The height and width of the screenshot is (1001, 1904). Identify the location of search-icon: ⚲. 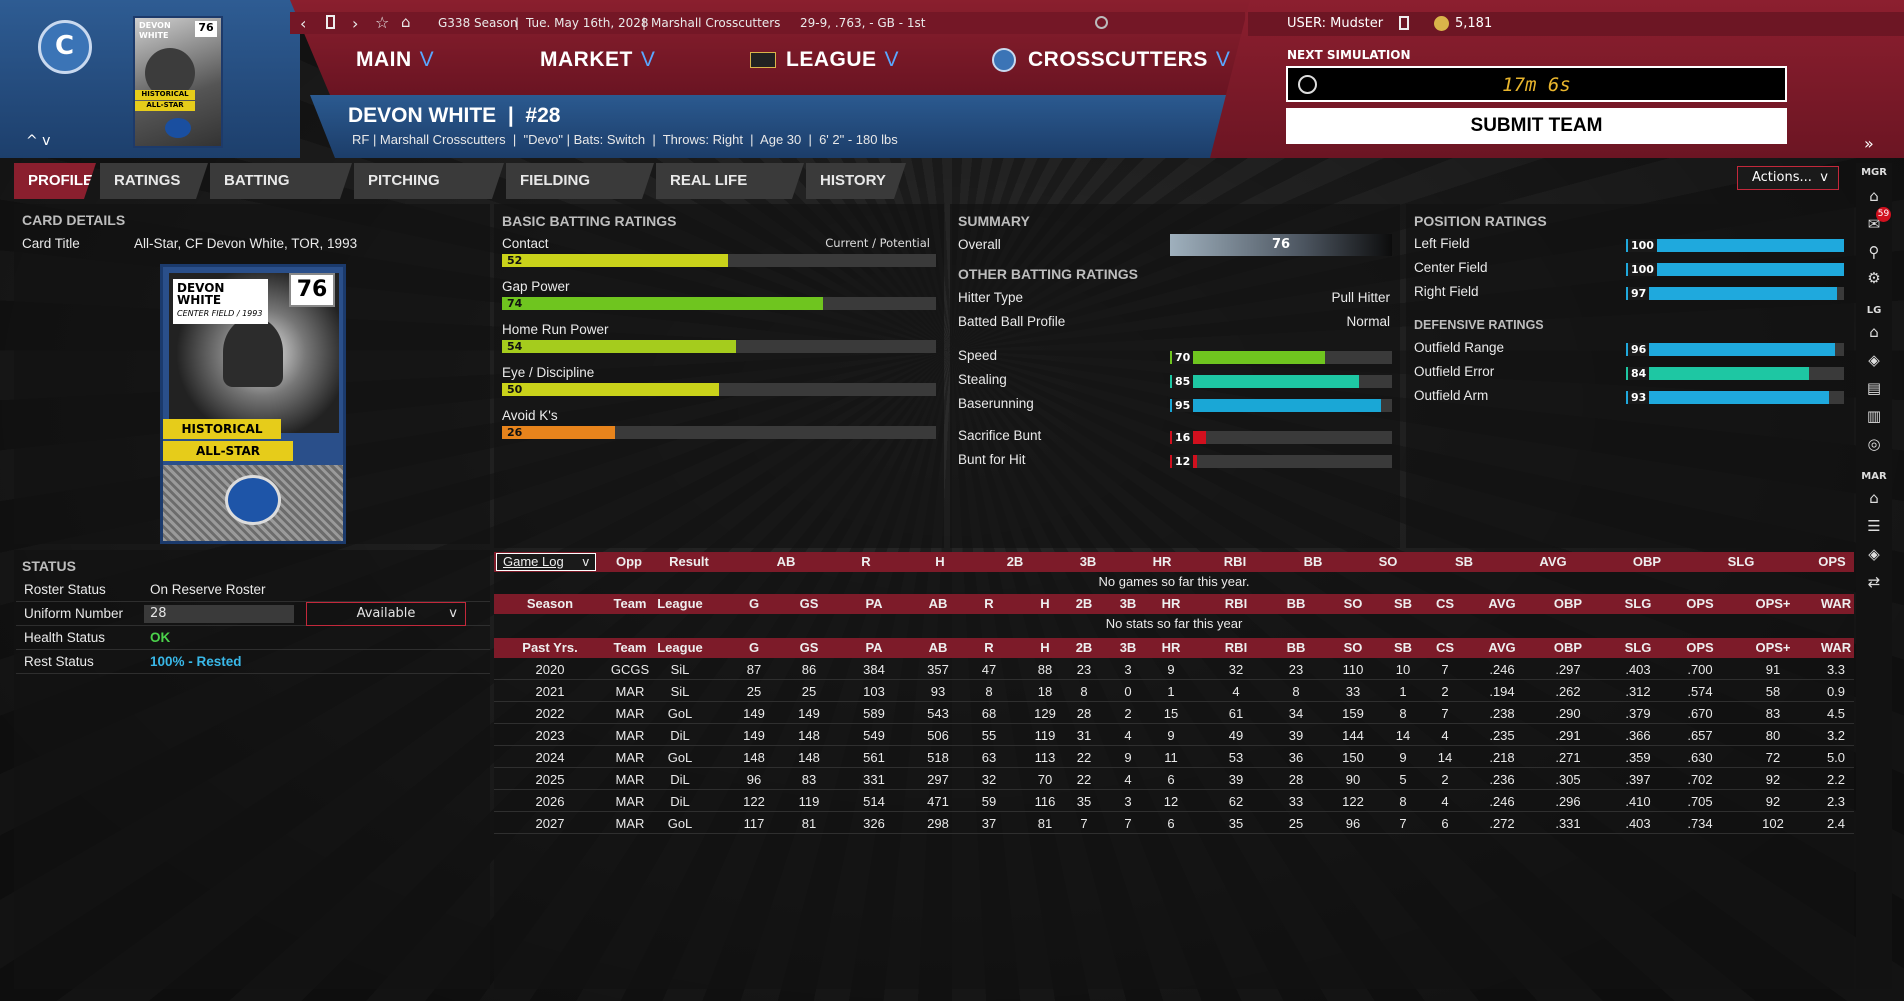
(1874, 252).